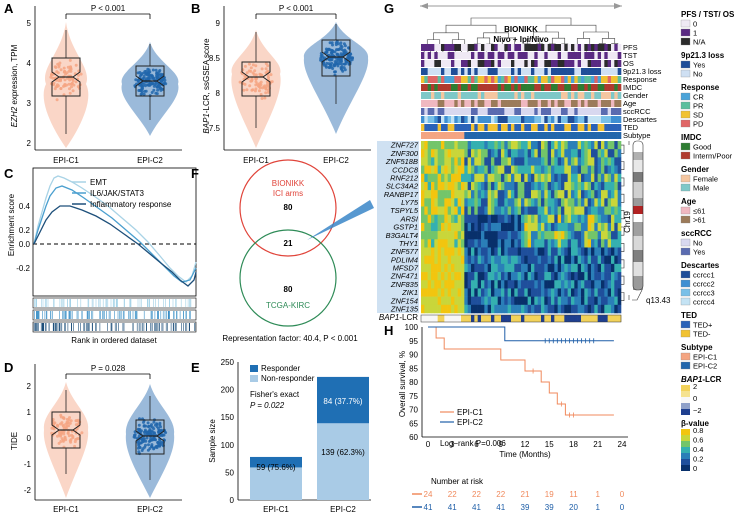 The height and width of the screenshot is (517, 738). Describe the element at coordinates (521, 334) in the screenshot. I see `km-curve-epi-c2` at that location.